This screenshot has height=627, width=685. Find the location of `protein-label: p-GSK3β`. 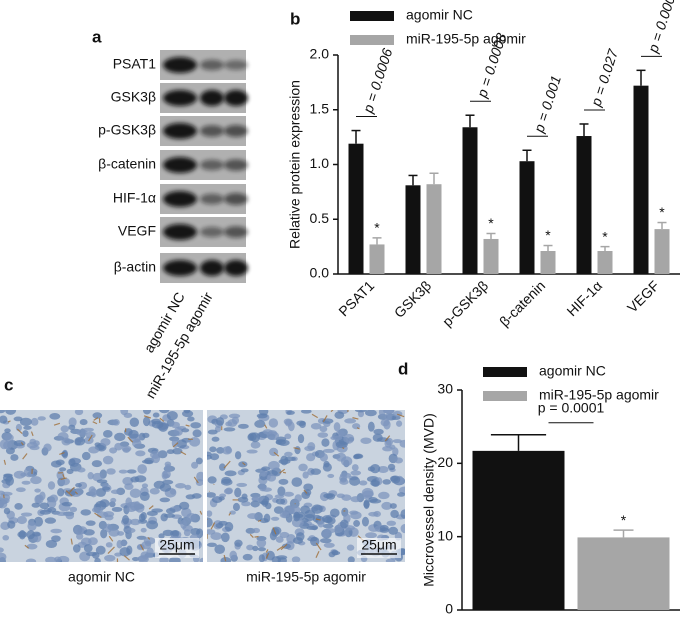

protein-label: p-GSK3β is located at coordinates (127, 130).